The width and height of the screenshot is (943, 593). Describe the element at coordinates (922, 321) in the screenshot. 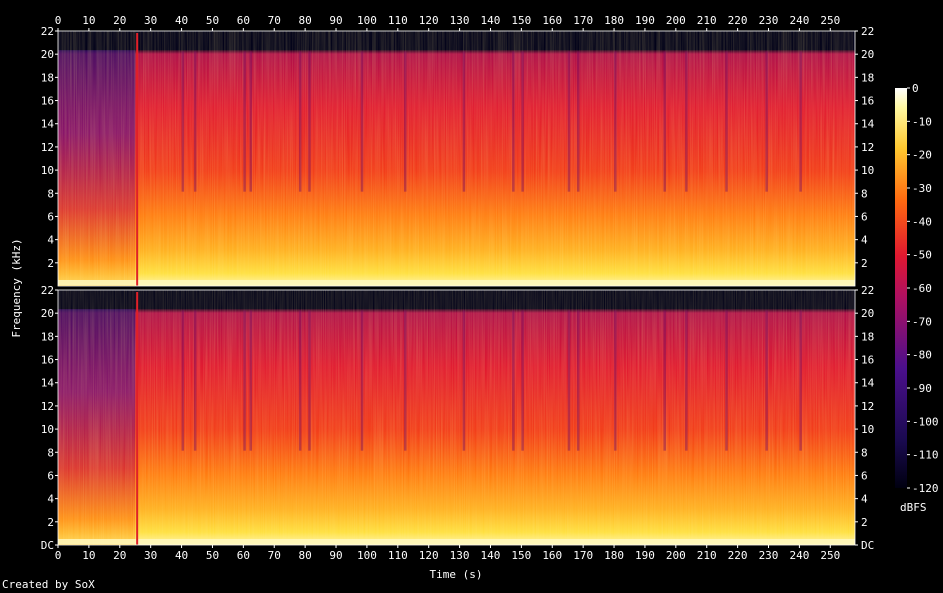

I see `colorbar-tick-label: -70` at that location.